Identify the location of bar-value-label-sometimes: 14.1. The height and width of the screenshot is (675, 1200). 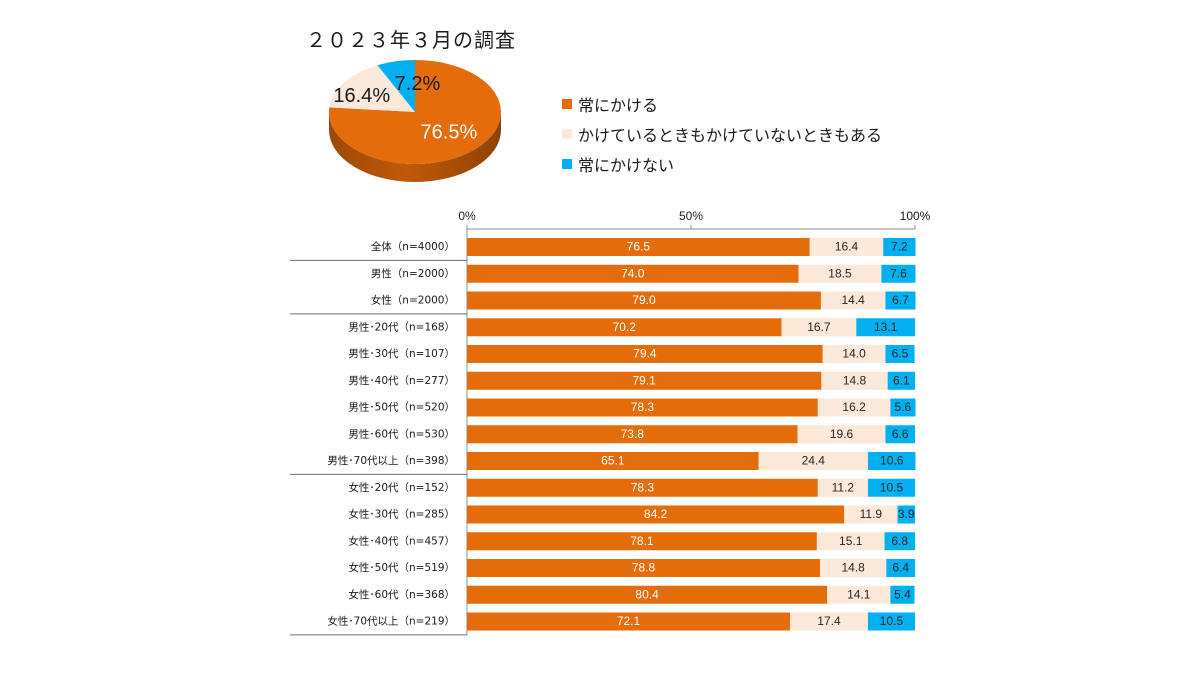
(859, 594).